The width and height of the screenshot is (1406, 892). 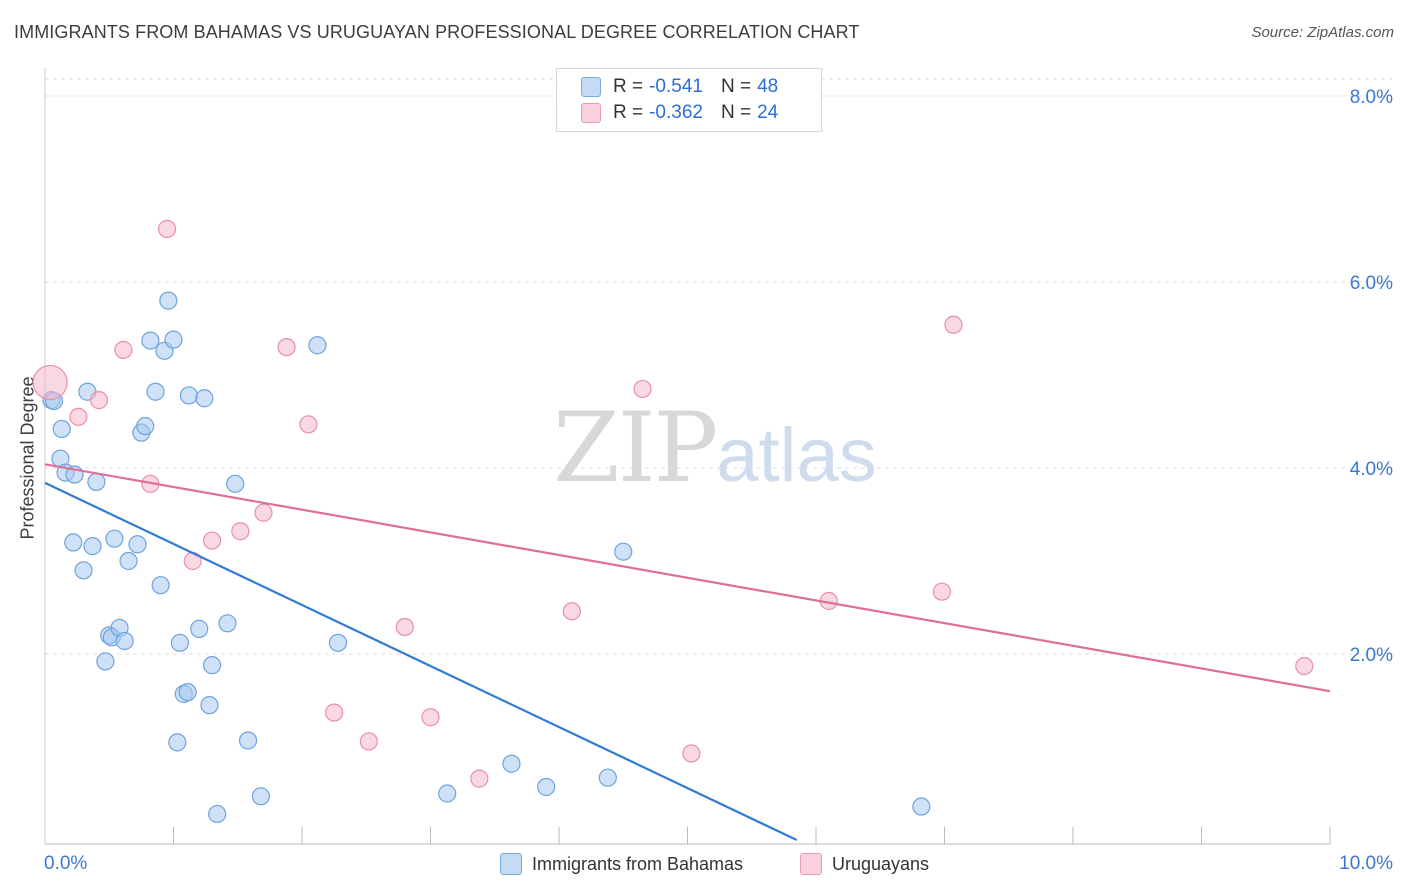 I want to click on y-tick-label: 6.0%, so click(x=1371, y=283).